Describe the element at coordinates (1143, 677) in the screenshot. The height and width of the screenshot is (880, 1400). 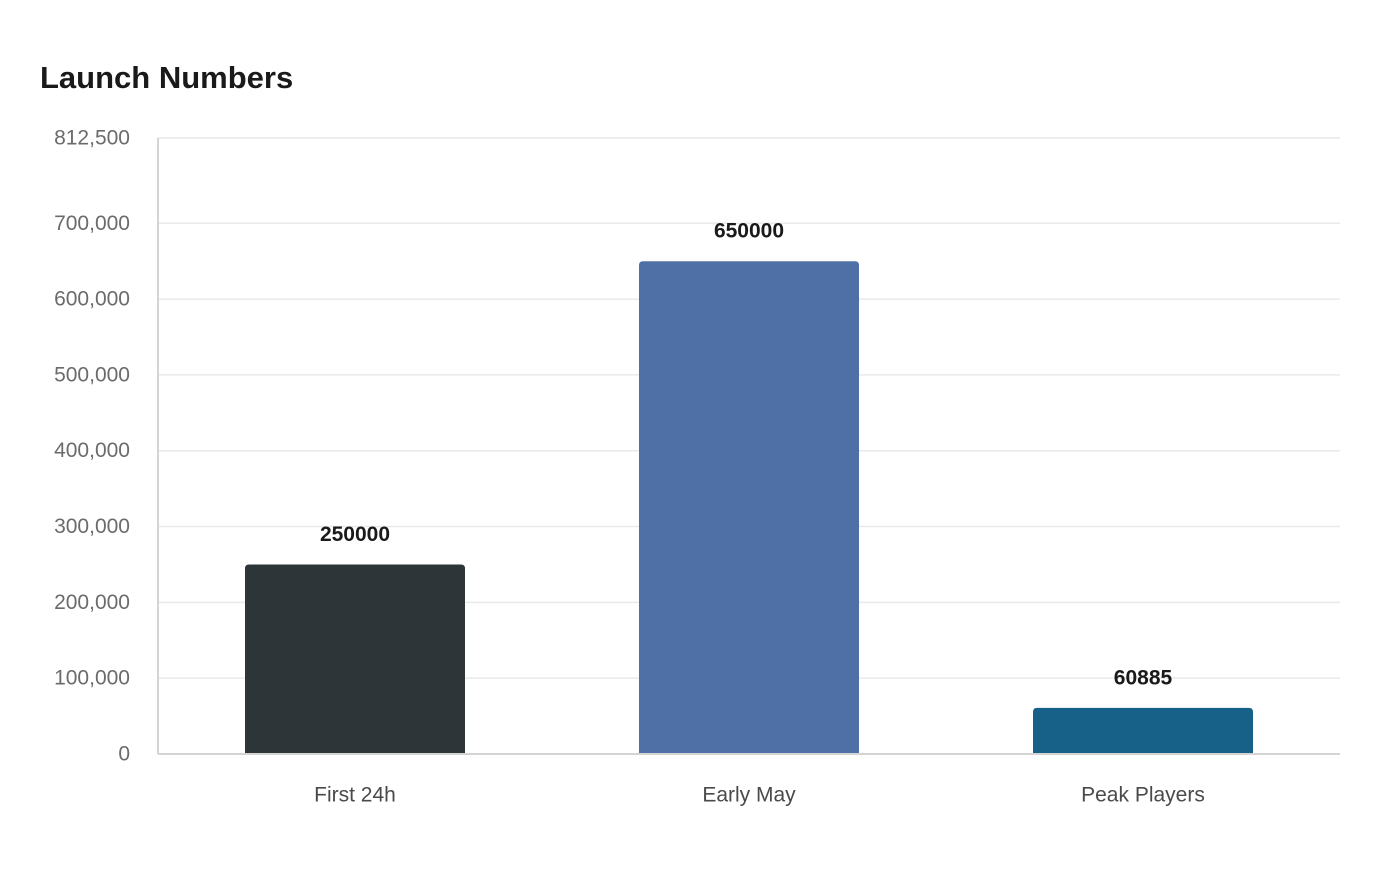
I see `bar-value-label: 60885` at that location.